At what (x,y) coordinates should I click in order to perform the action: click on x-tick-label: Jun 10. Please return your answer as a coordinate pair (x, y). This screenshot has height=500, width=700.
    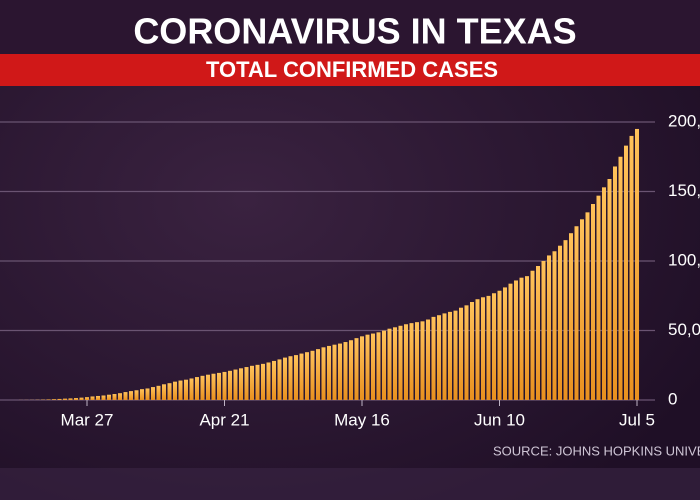
    Looking at the image, I should click on (499, 419).